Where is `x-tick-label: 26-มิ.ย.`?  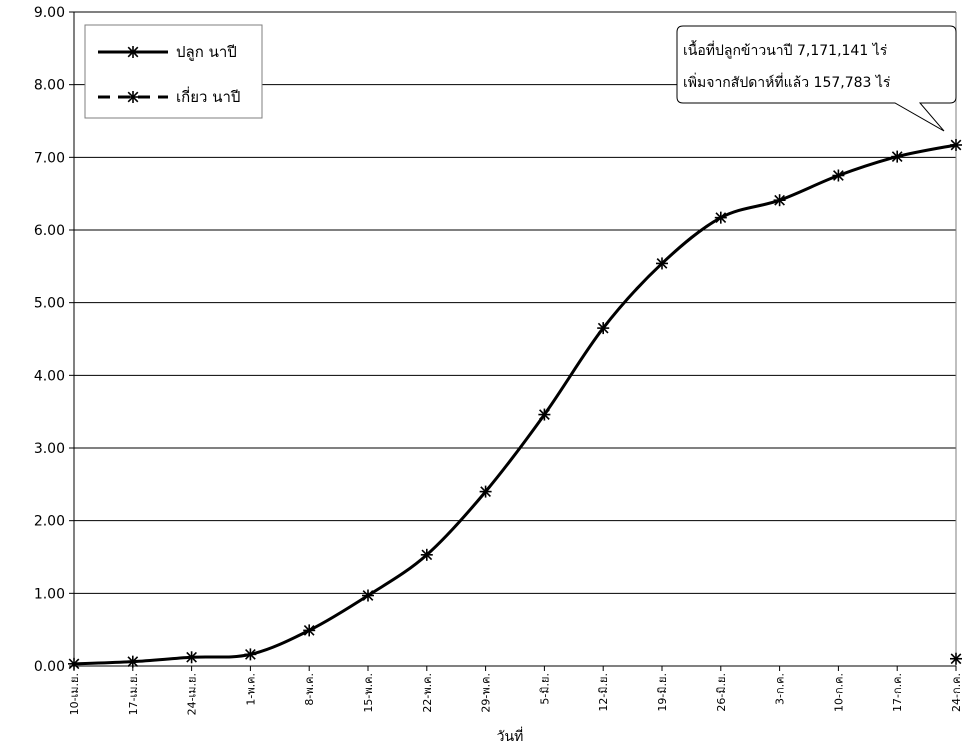 x-tick-label: 26-มิ.ย. is located at coordinates (721, 692).